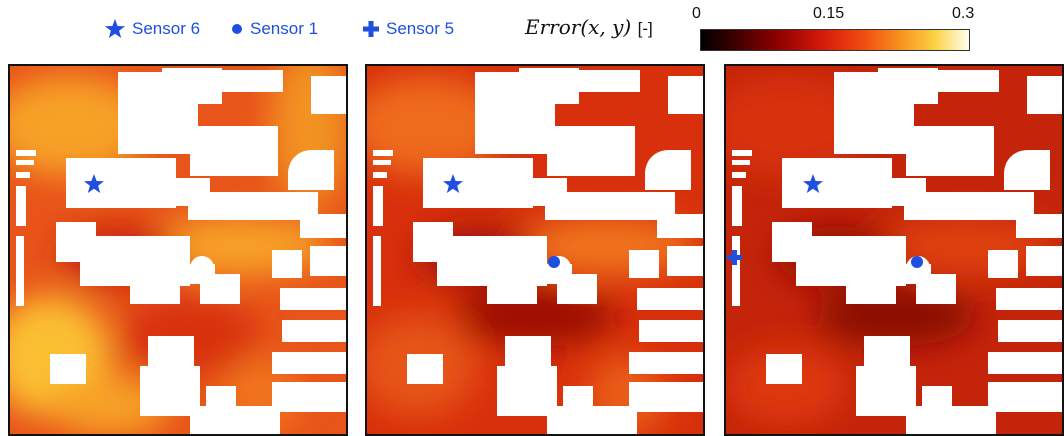 The height and width of the screenshot is (436, 1064). What do you see at coordinates (835, 40) in the screenshot?
I see `colorbar-gradient` at bounding box center [835, 40].